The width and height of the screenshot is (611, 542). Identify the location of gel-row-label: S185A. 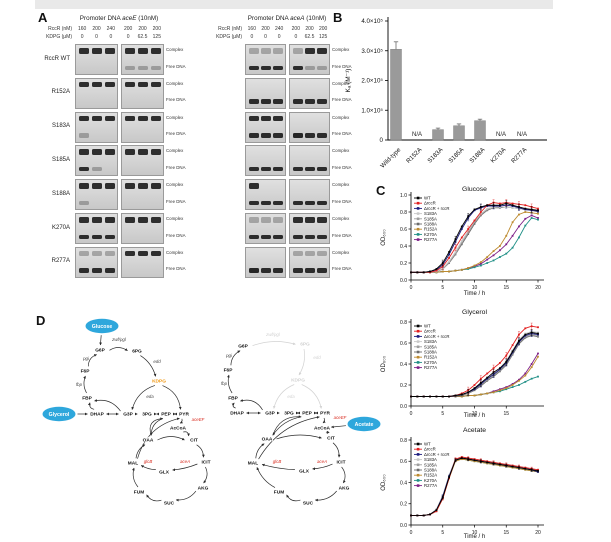
(60, 159).